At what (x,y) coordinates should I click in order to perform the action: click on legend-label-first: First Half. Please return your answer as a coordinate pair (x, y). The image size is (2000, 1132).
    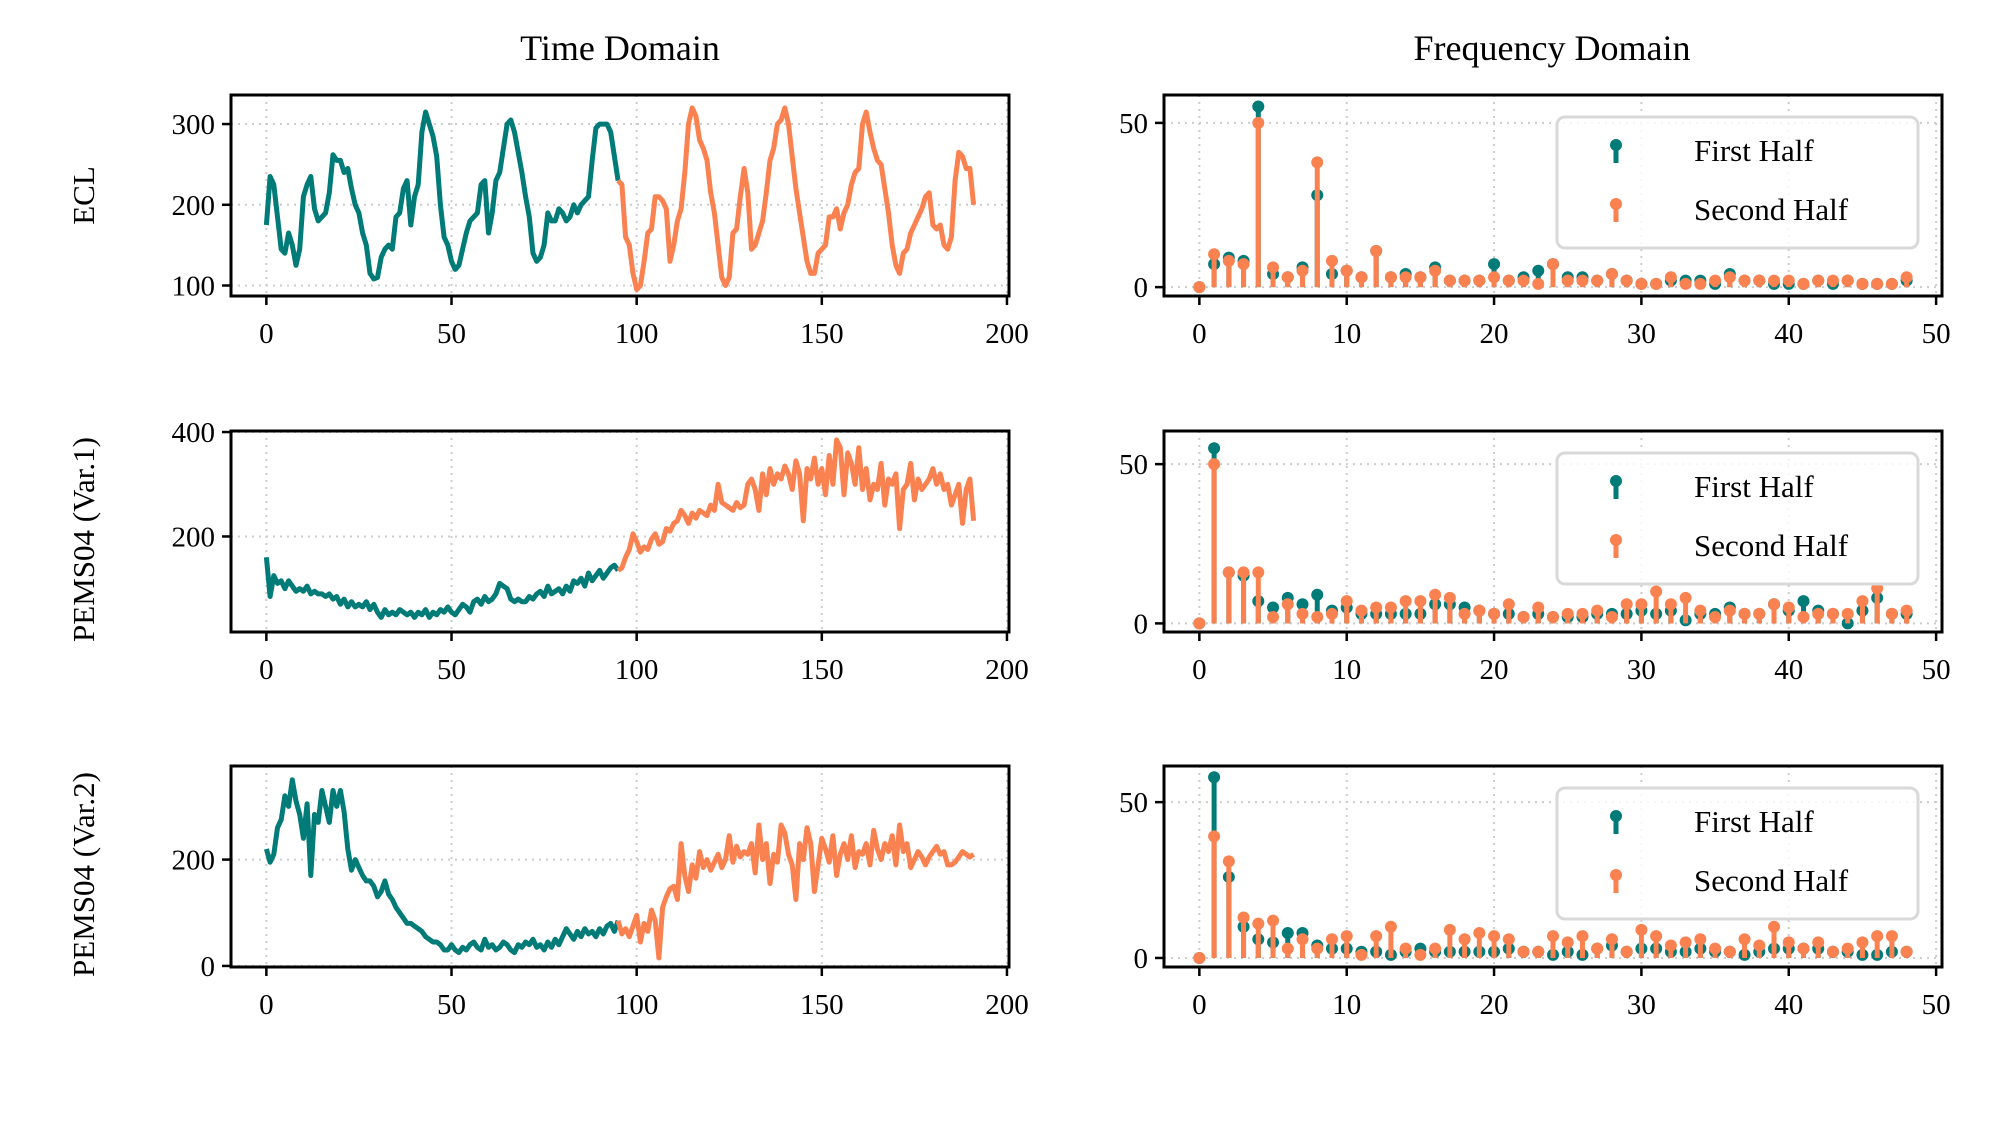
    Looking at the image, I should click on (1754, 150).